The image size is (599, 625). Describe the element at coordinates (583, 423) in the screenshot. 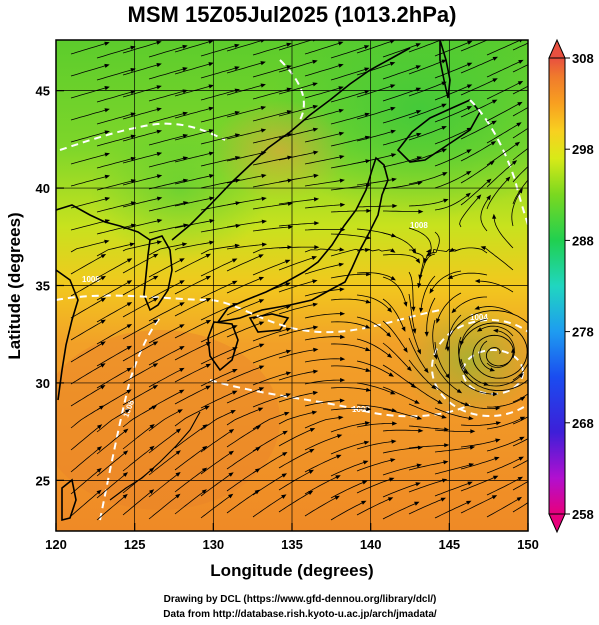

I see `colorbar-tick-label: 268` at that location.